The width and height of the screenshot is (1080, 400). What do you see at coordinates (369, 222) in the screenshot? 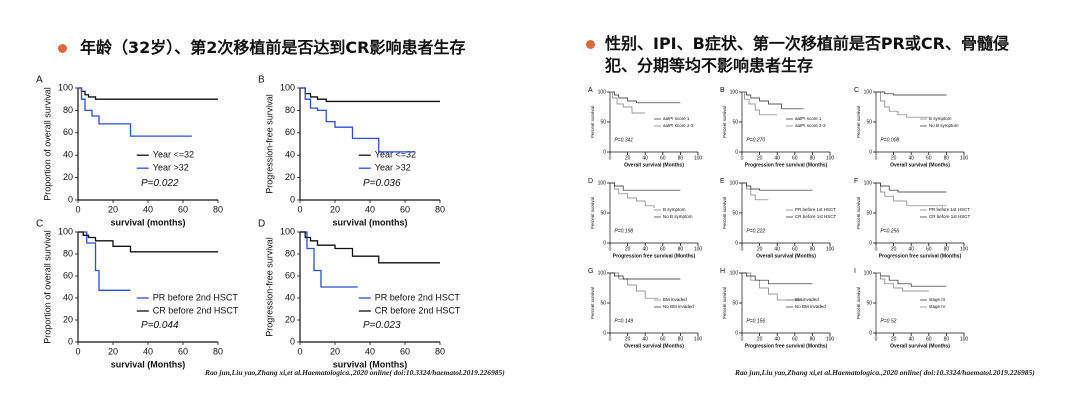
I see `x-axis-label: survival (months)` at bounding box center [369, 222].